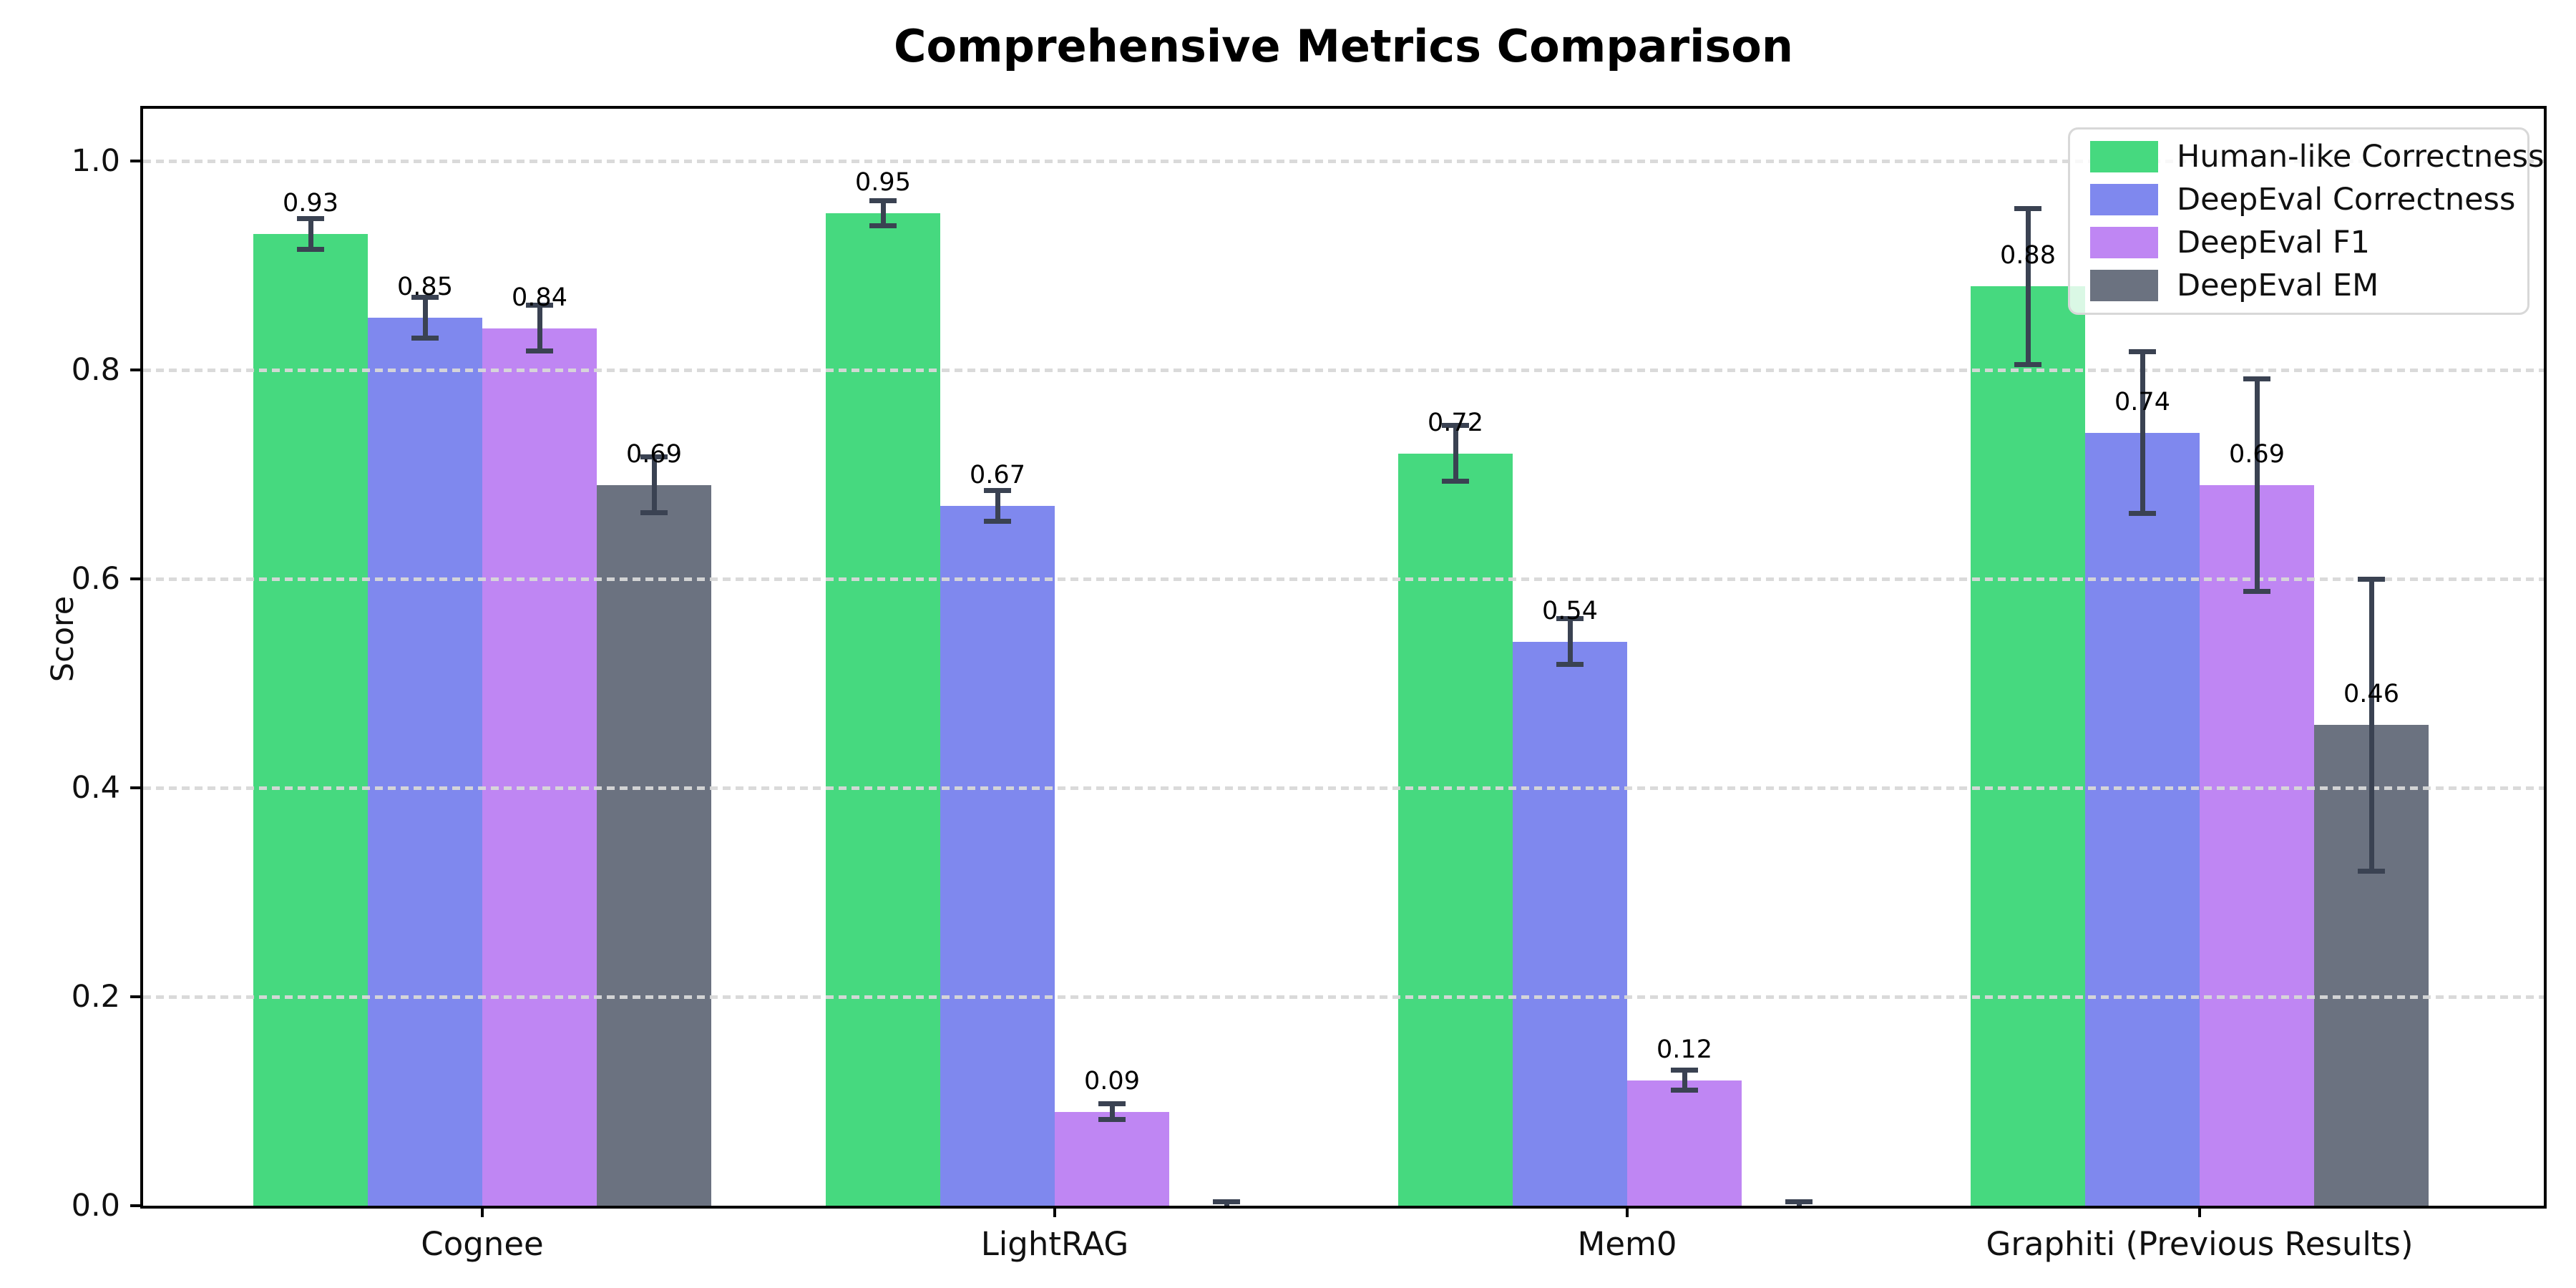  Describe the element at coordinates (2360, 157) in the screenshot. I see `legend-label: Human-like Correctness` at that location.